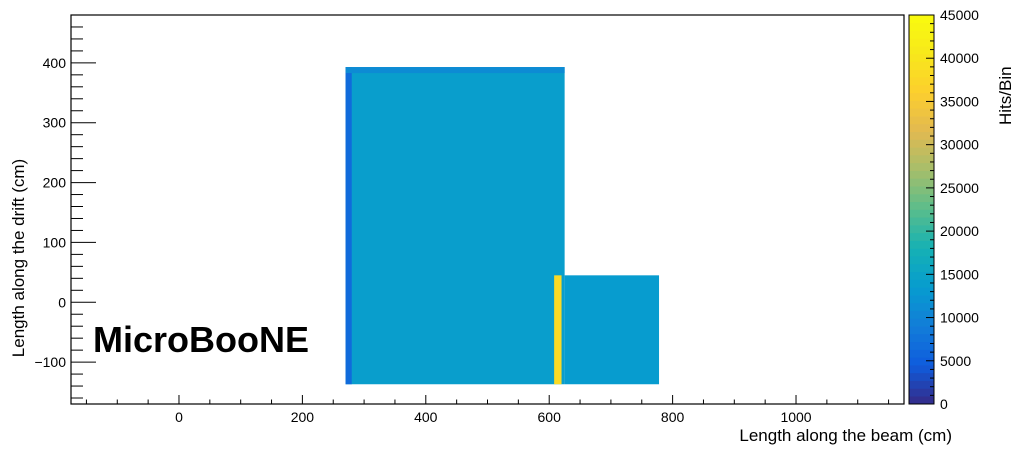 Image resolution: width=1014 pixels, height=450 pixels. Describe the element at coordinates (62, 302) in the screenshot. I see `y-tick-label: 0` at that location.